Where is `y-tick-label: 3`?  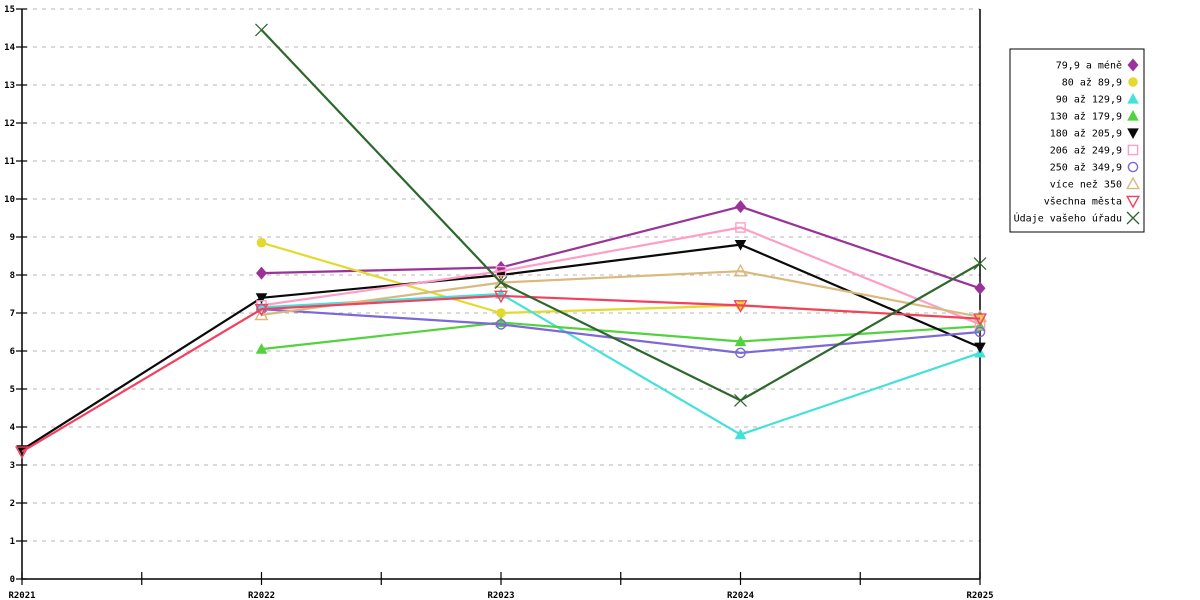 y-tick-label: 3 is located at coordinates (12, 466).